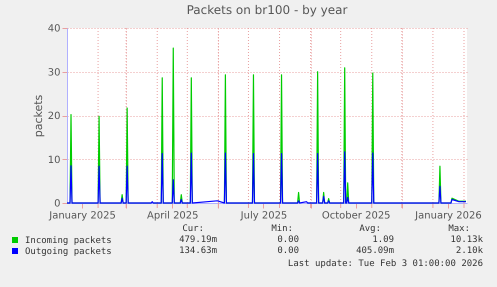 The image size is (497, 287). I want to click on legend-label: Outgoing packets, so click(68, 252).